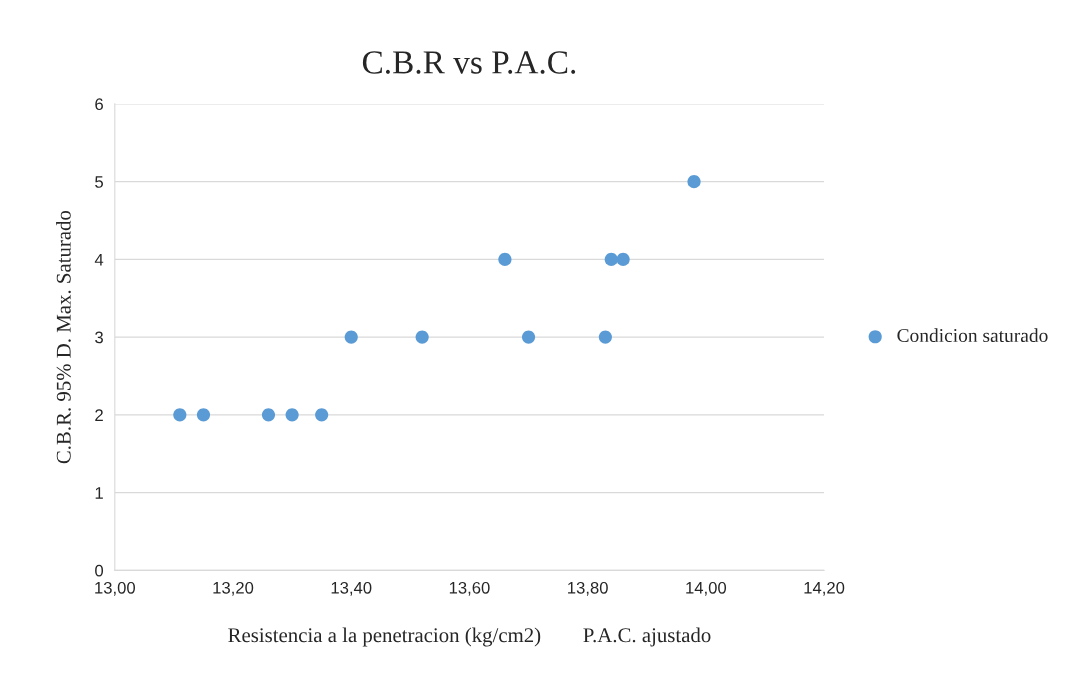 This screenshot has height=679, width=1073. What do you see at coordinates (469, 62) in the screenshot?
I see `chart-title: C.B.R vs P.A.C.` at bounding box center [469, 62].